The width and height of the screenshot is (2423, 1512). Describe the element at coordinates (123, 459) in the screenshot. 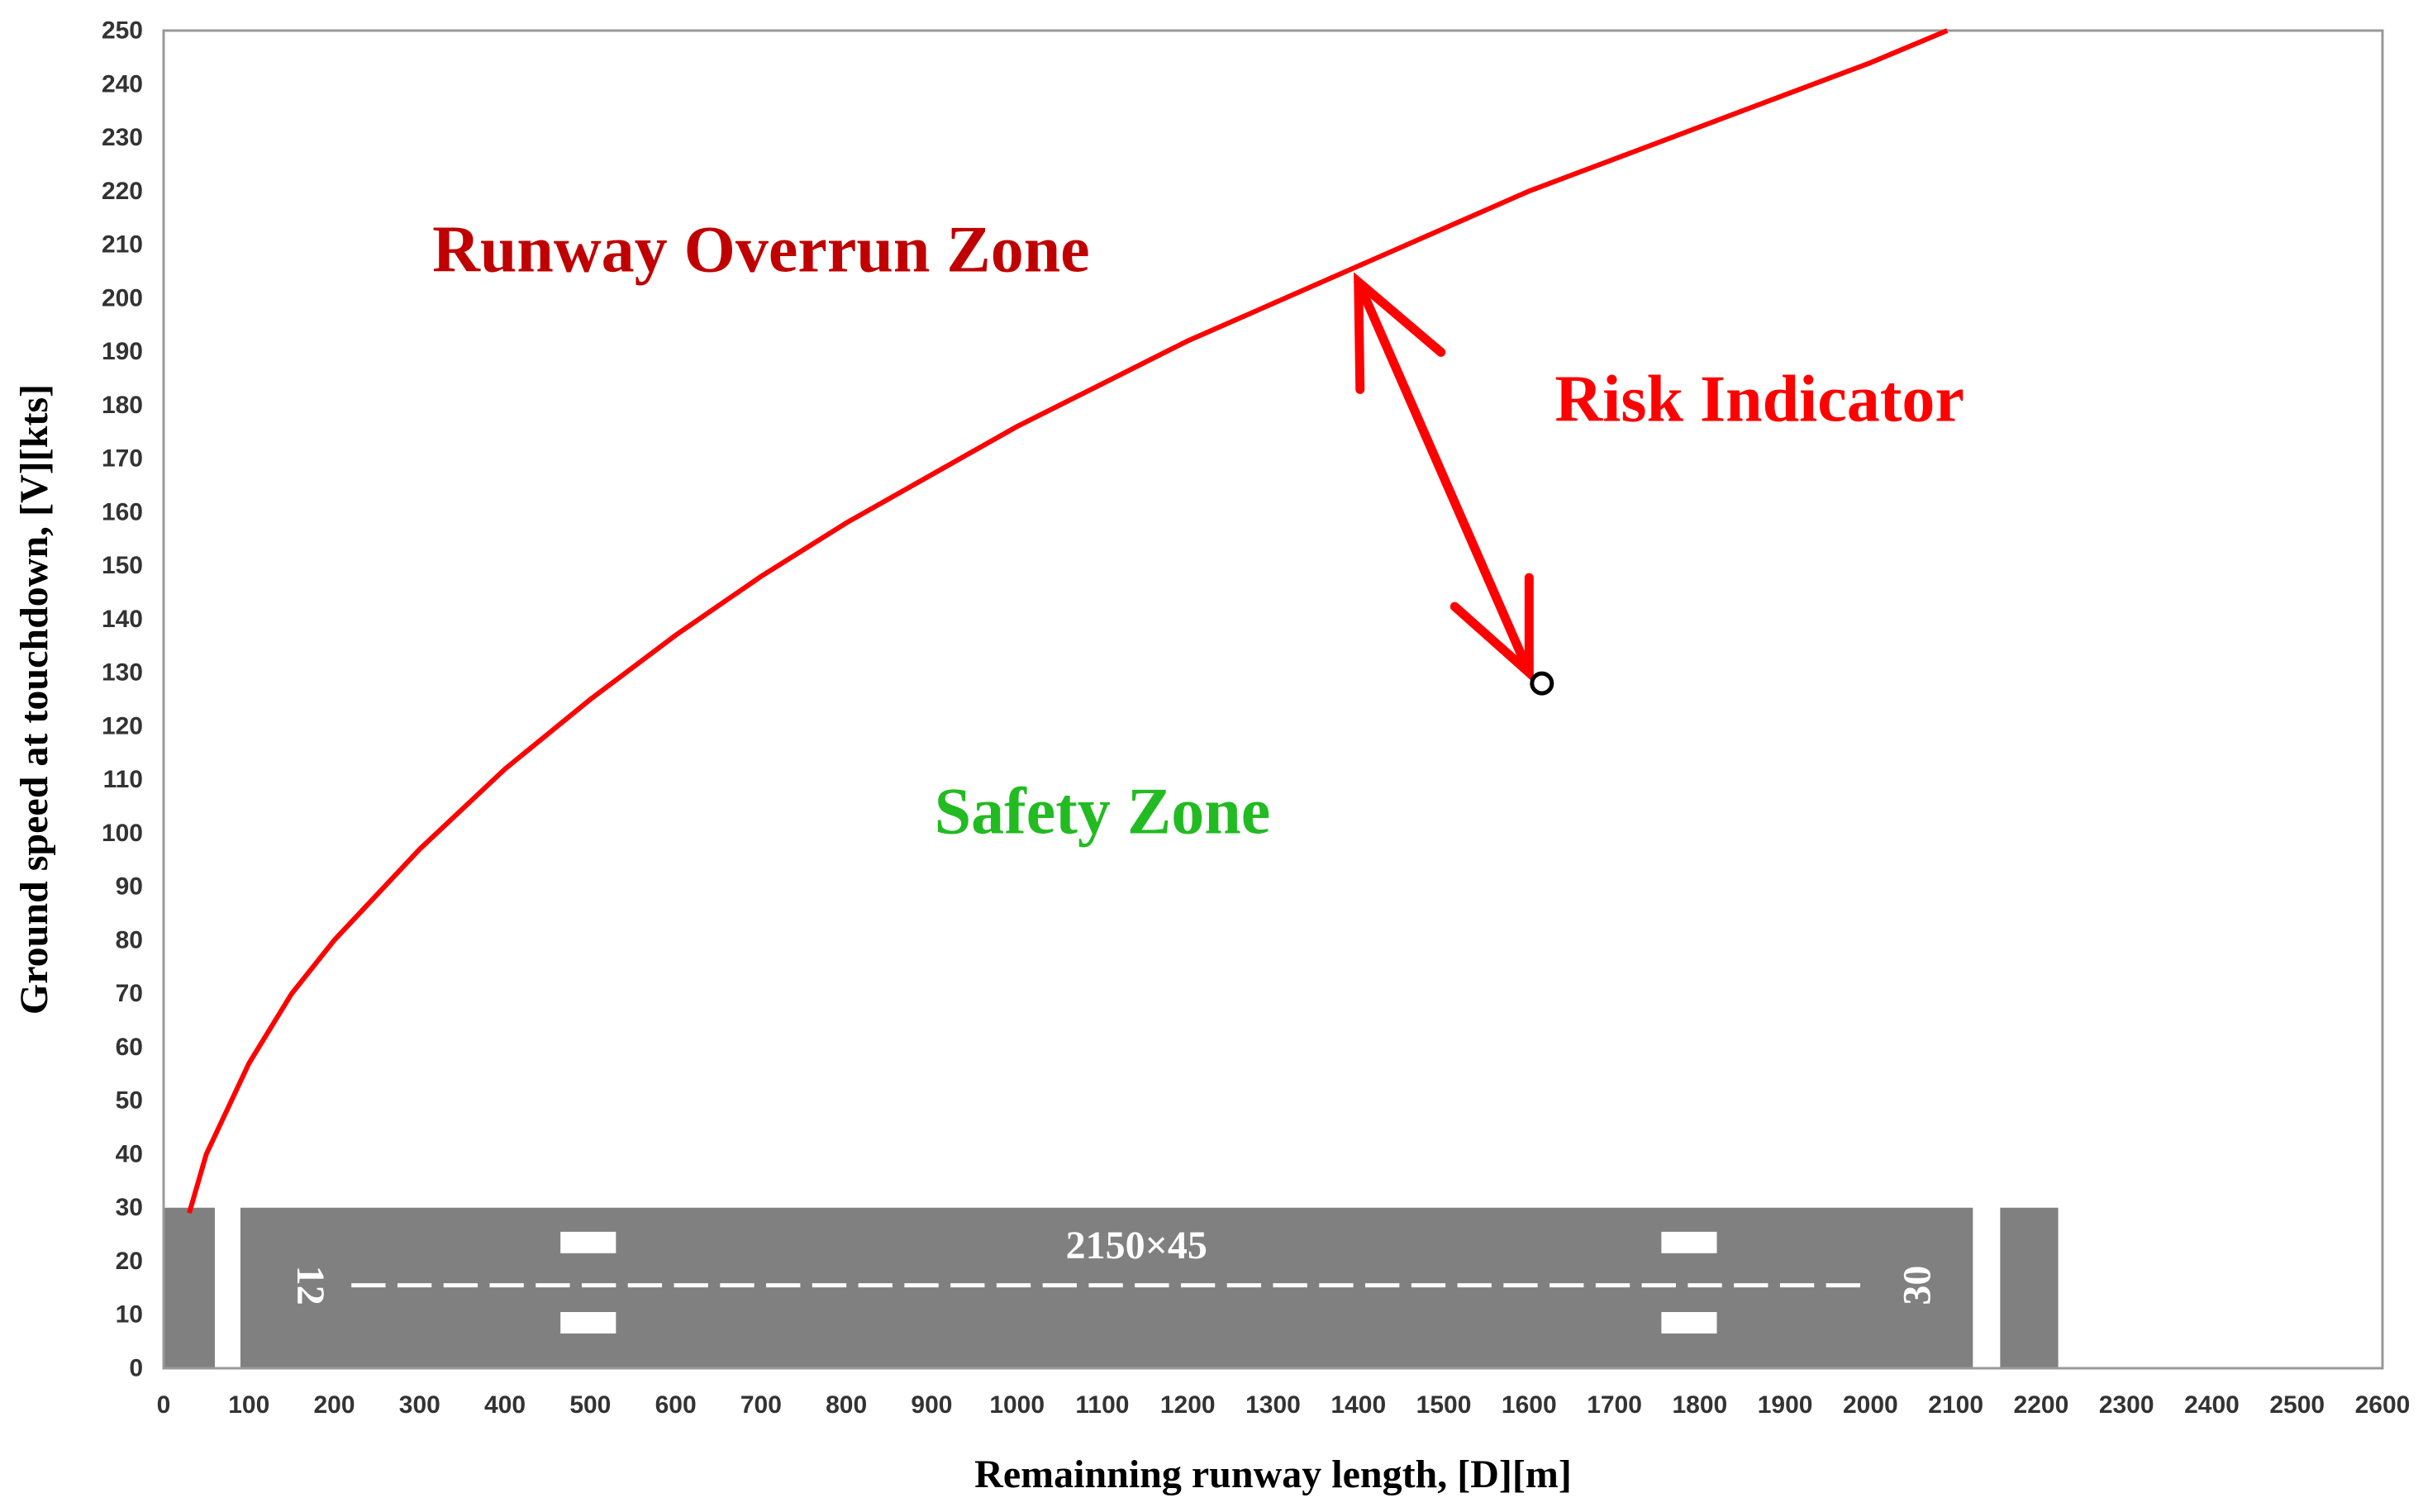

I see `y-tick-label: 170` at that location.